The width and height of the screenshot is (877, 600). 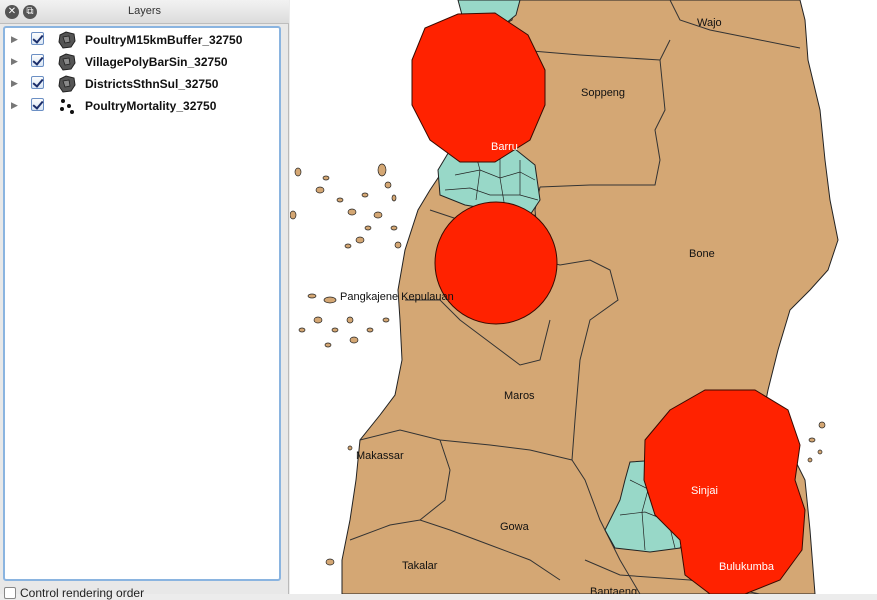 What do you see at coordinates (702, 254) in the screenshot?
I see `map-label-bone: Bone` at bounding box center [702, 254].